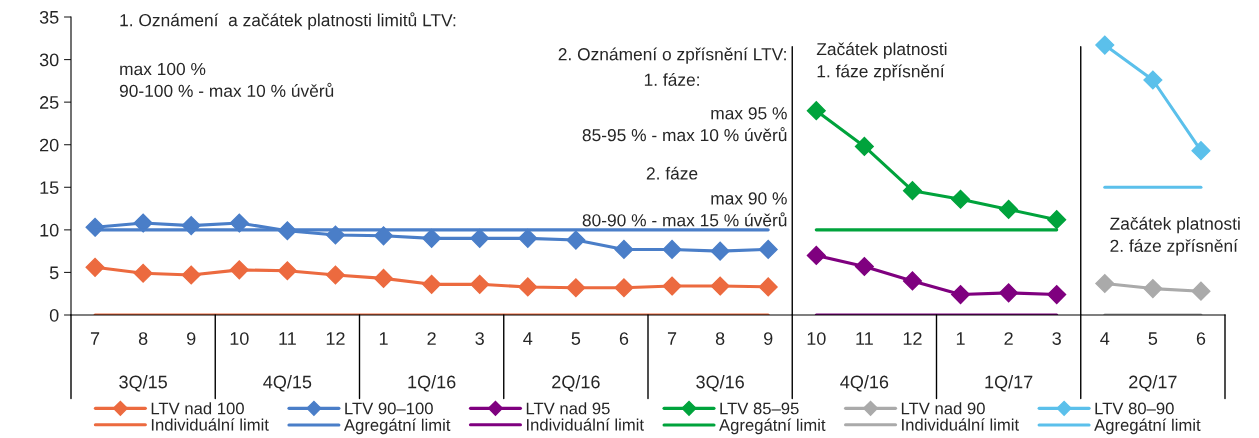  I want to click on text: 2Q/16, so click(576, 383).